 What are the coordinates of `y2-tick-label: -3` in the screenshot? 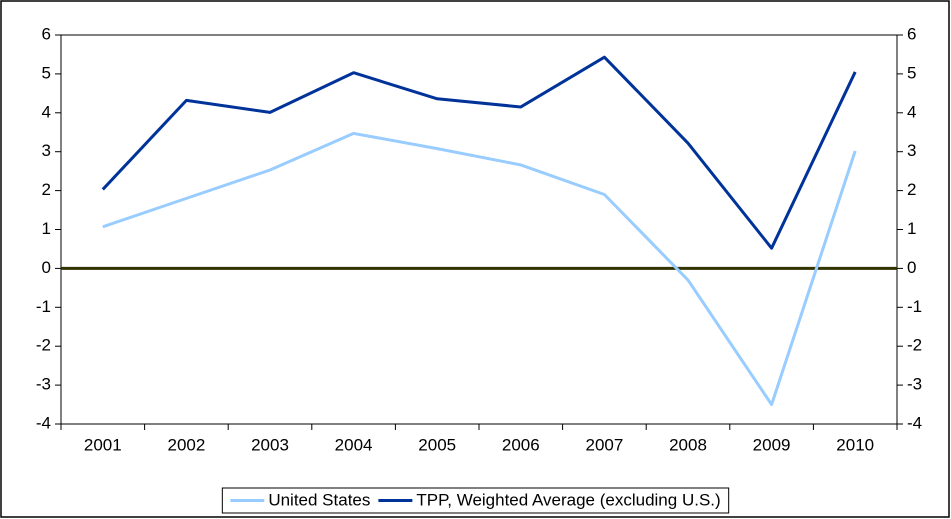 It's located at (914, 384).